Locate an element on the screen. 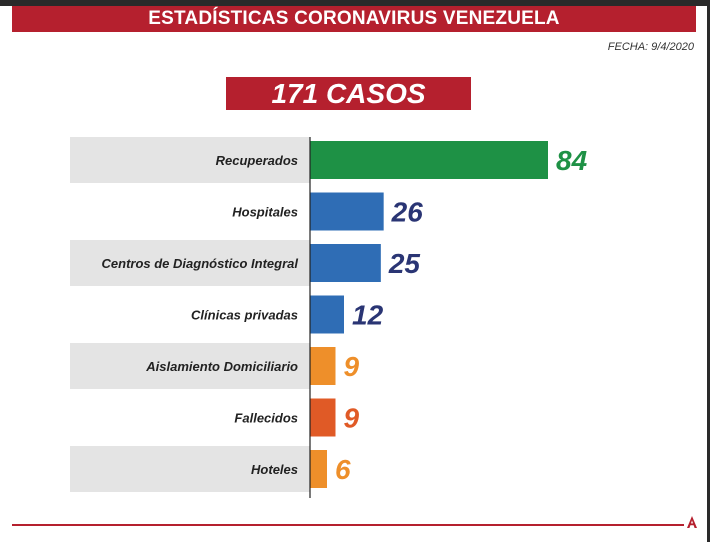 The height and width of the screenshot is (542, 710). brand-logo-icon is located at coordinates (692, 522).